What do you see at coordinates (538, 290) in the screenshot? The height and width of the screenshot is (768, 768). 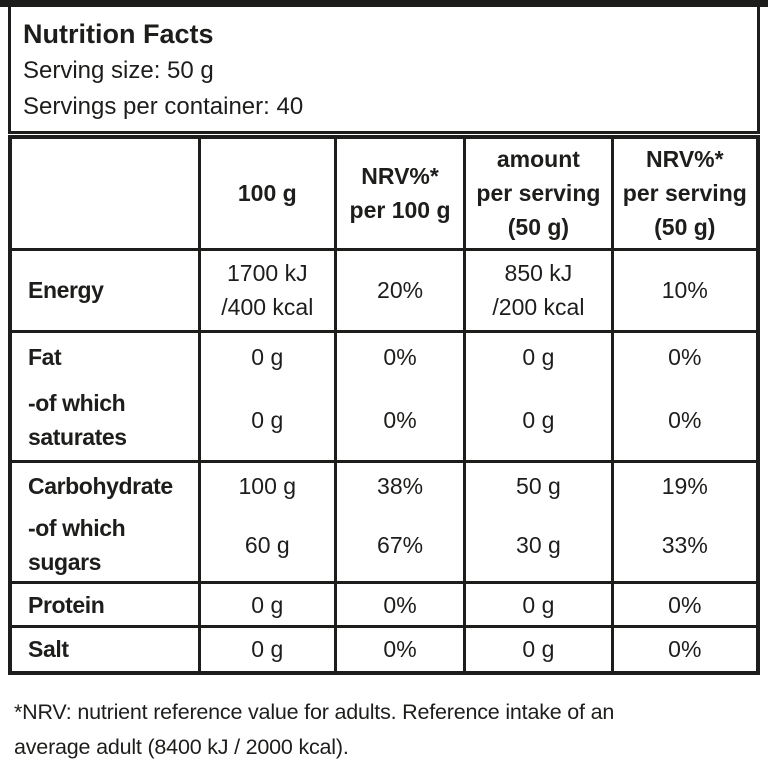 I see `cell-energy-per-serving: 850 kJ /200 kcal` at bounding box center [538, 290].